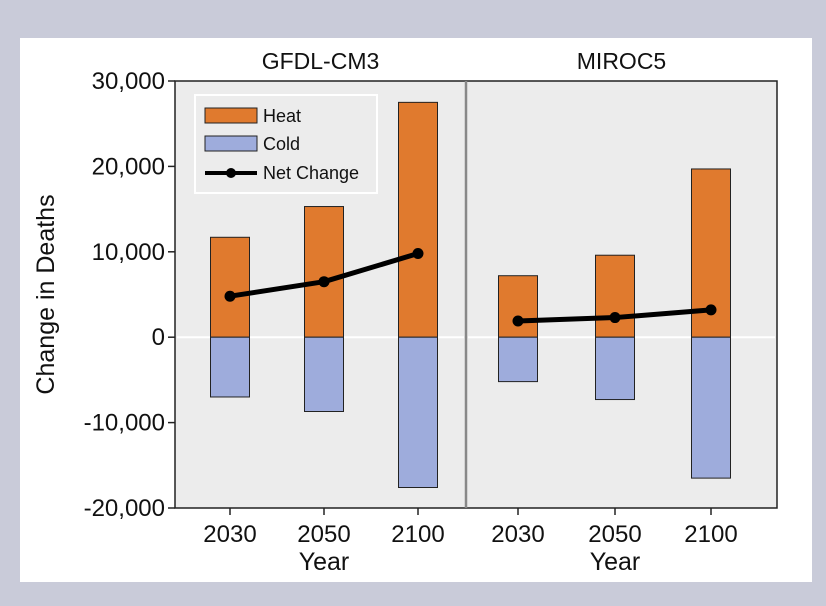  Describe the element at coordinates (46, 294) in the screenshot. I see `y-axis-title: Change in Deaths` at that location.